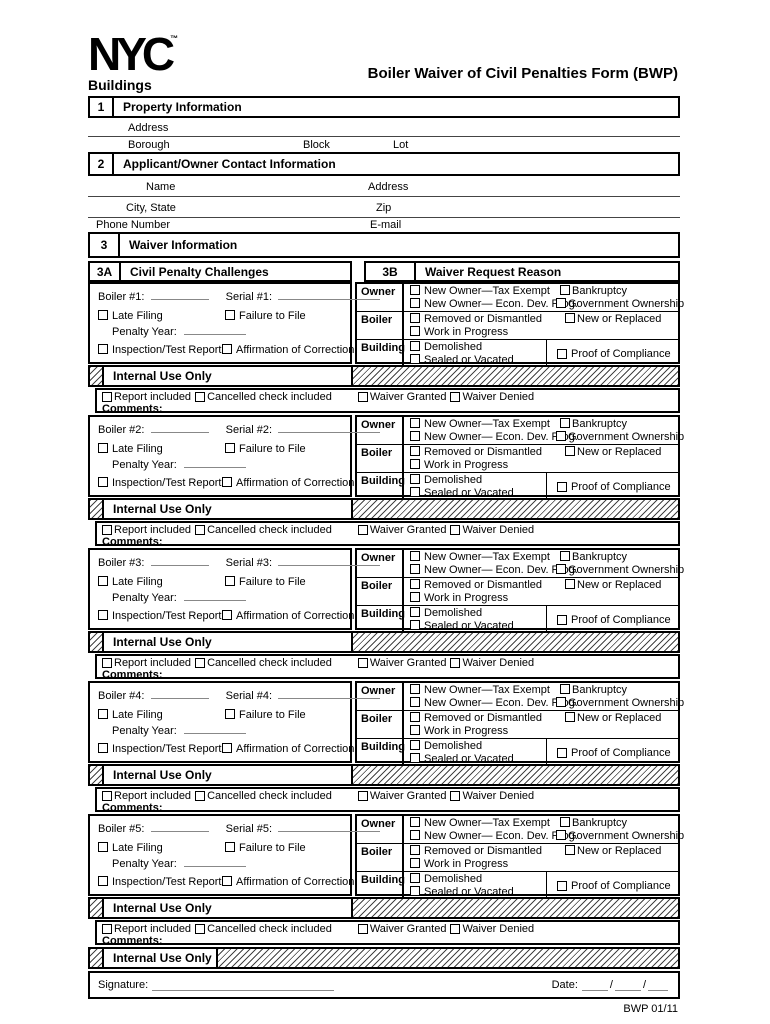 The image size is (770, 1024). What do you see at coordinates (384, 207) in the screenshot?
I see `city-zip-row: City, State Zip` at bounding box center [384, 207].